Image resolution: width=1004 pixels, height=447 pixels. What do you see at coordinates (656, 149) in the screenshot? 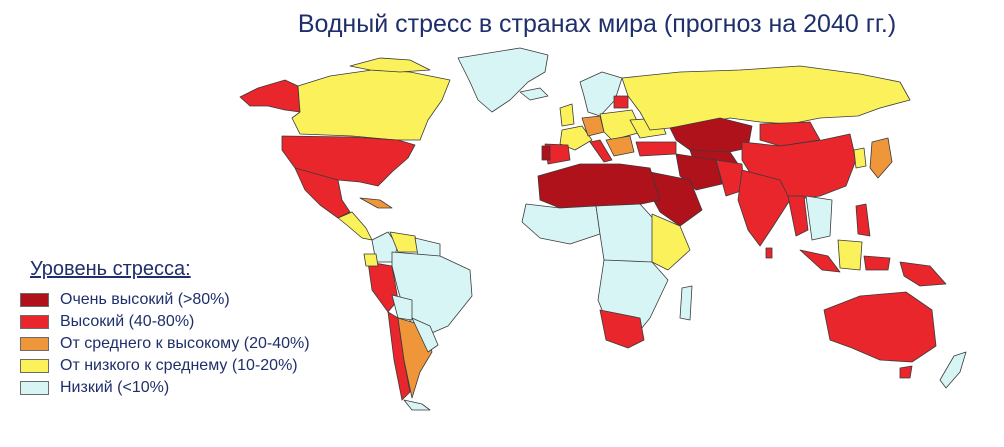
I see `turkey` at bounding box center [656, 149].